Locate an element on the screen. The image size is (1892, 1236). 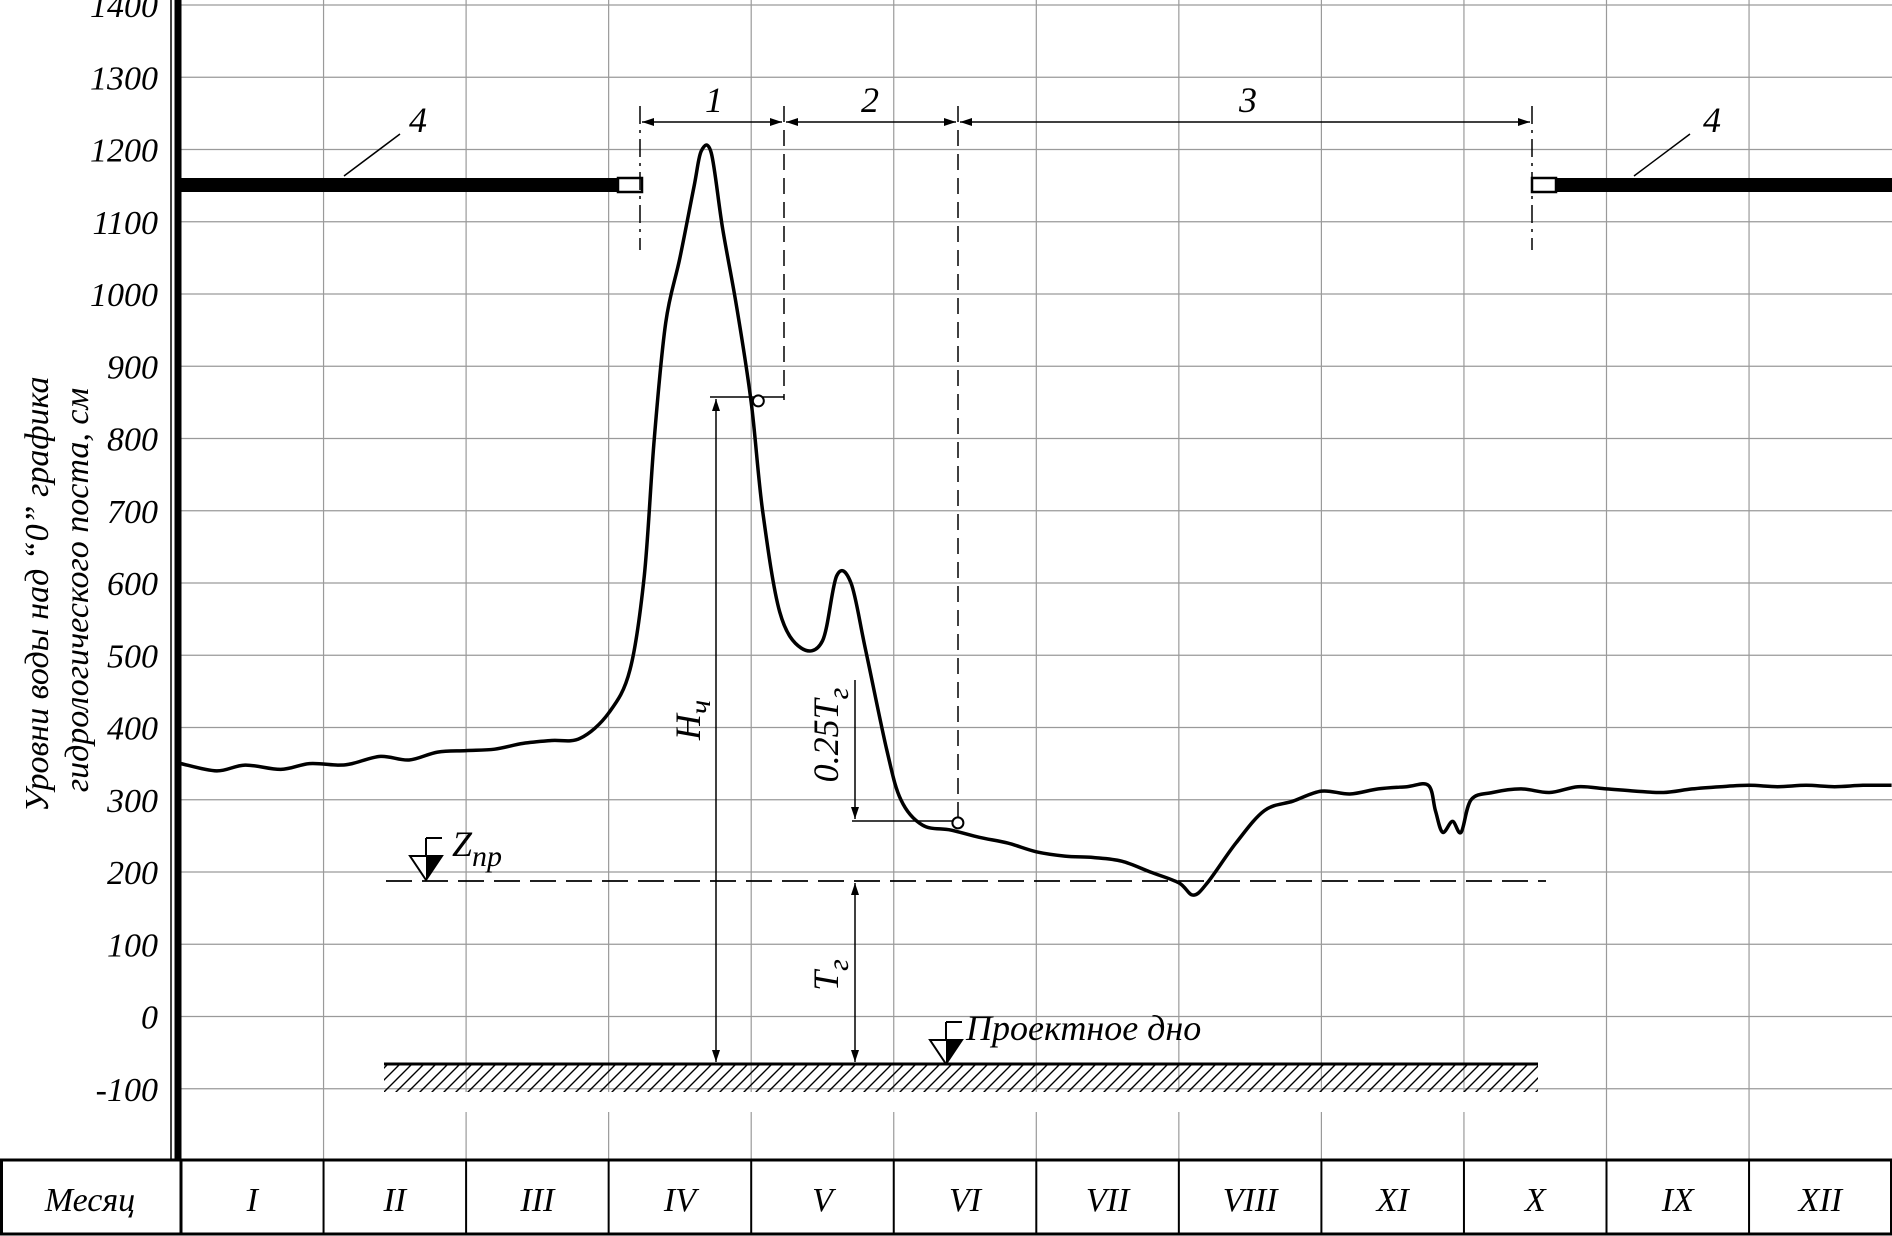
ice-bar-left-end is located at coordinates (630, 185).